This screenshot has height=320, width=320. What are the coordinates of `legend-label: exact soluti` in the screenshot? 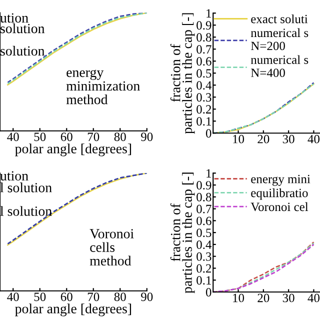 It's located at (279, 19).